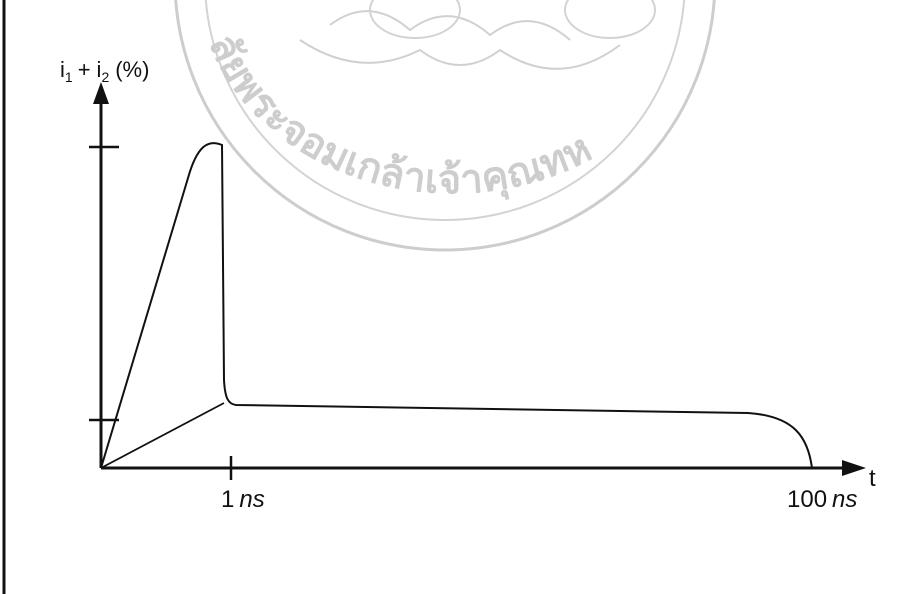 The width and height of the screenshot is (902, 594). Describe the element at coordinates (854, 468) in the screenshot. I see `x-axis-arrow` at that location.